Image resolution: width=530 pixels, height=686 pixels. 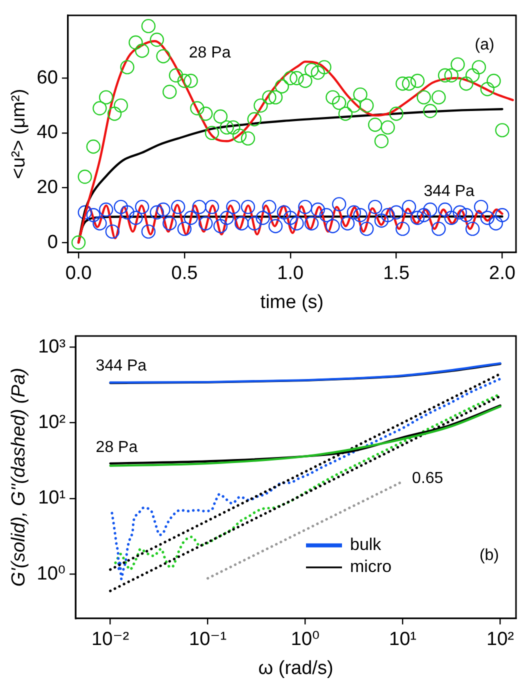 I want to click on x-tick-label: 10⁻², so click(x=111, y=639).